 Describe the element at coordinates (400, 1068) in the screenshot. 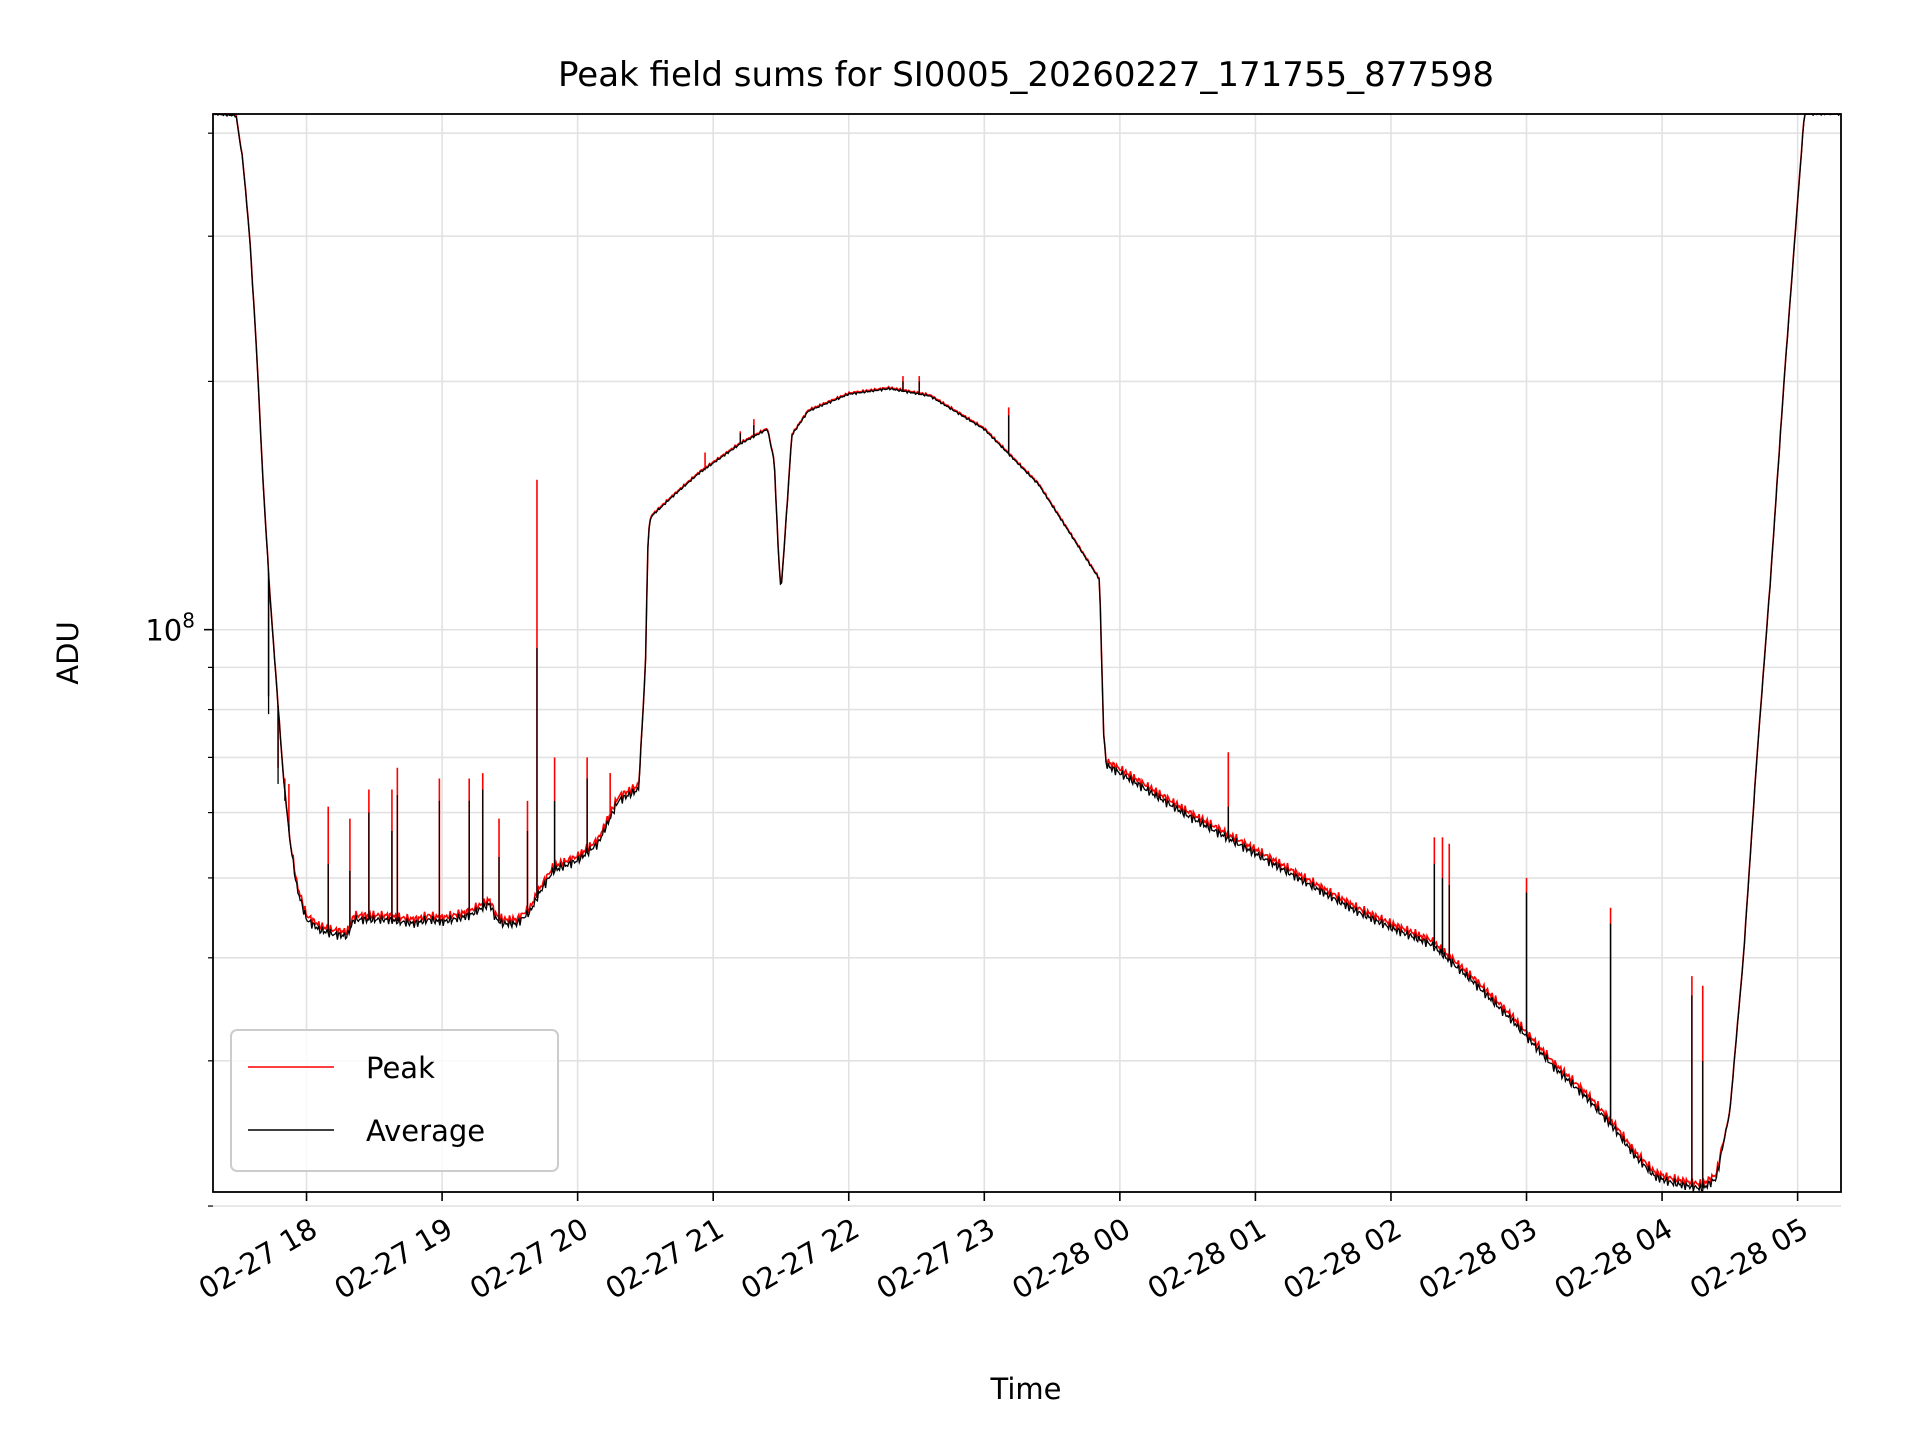

I see `legend-peak-label: Peak` at that location.